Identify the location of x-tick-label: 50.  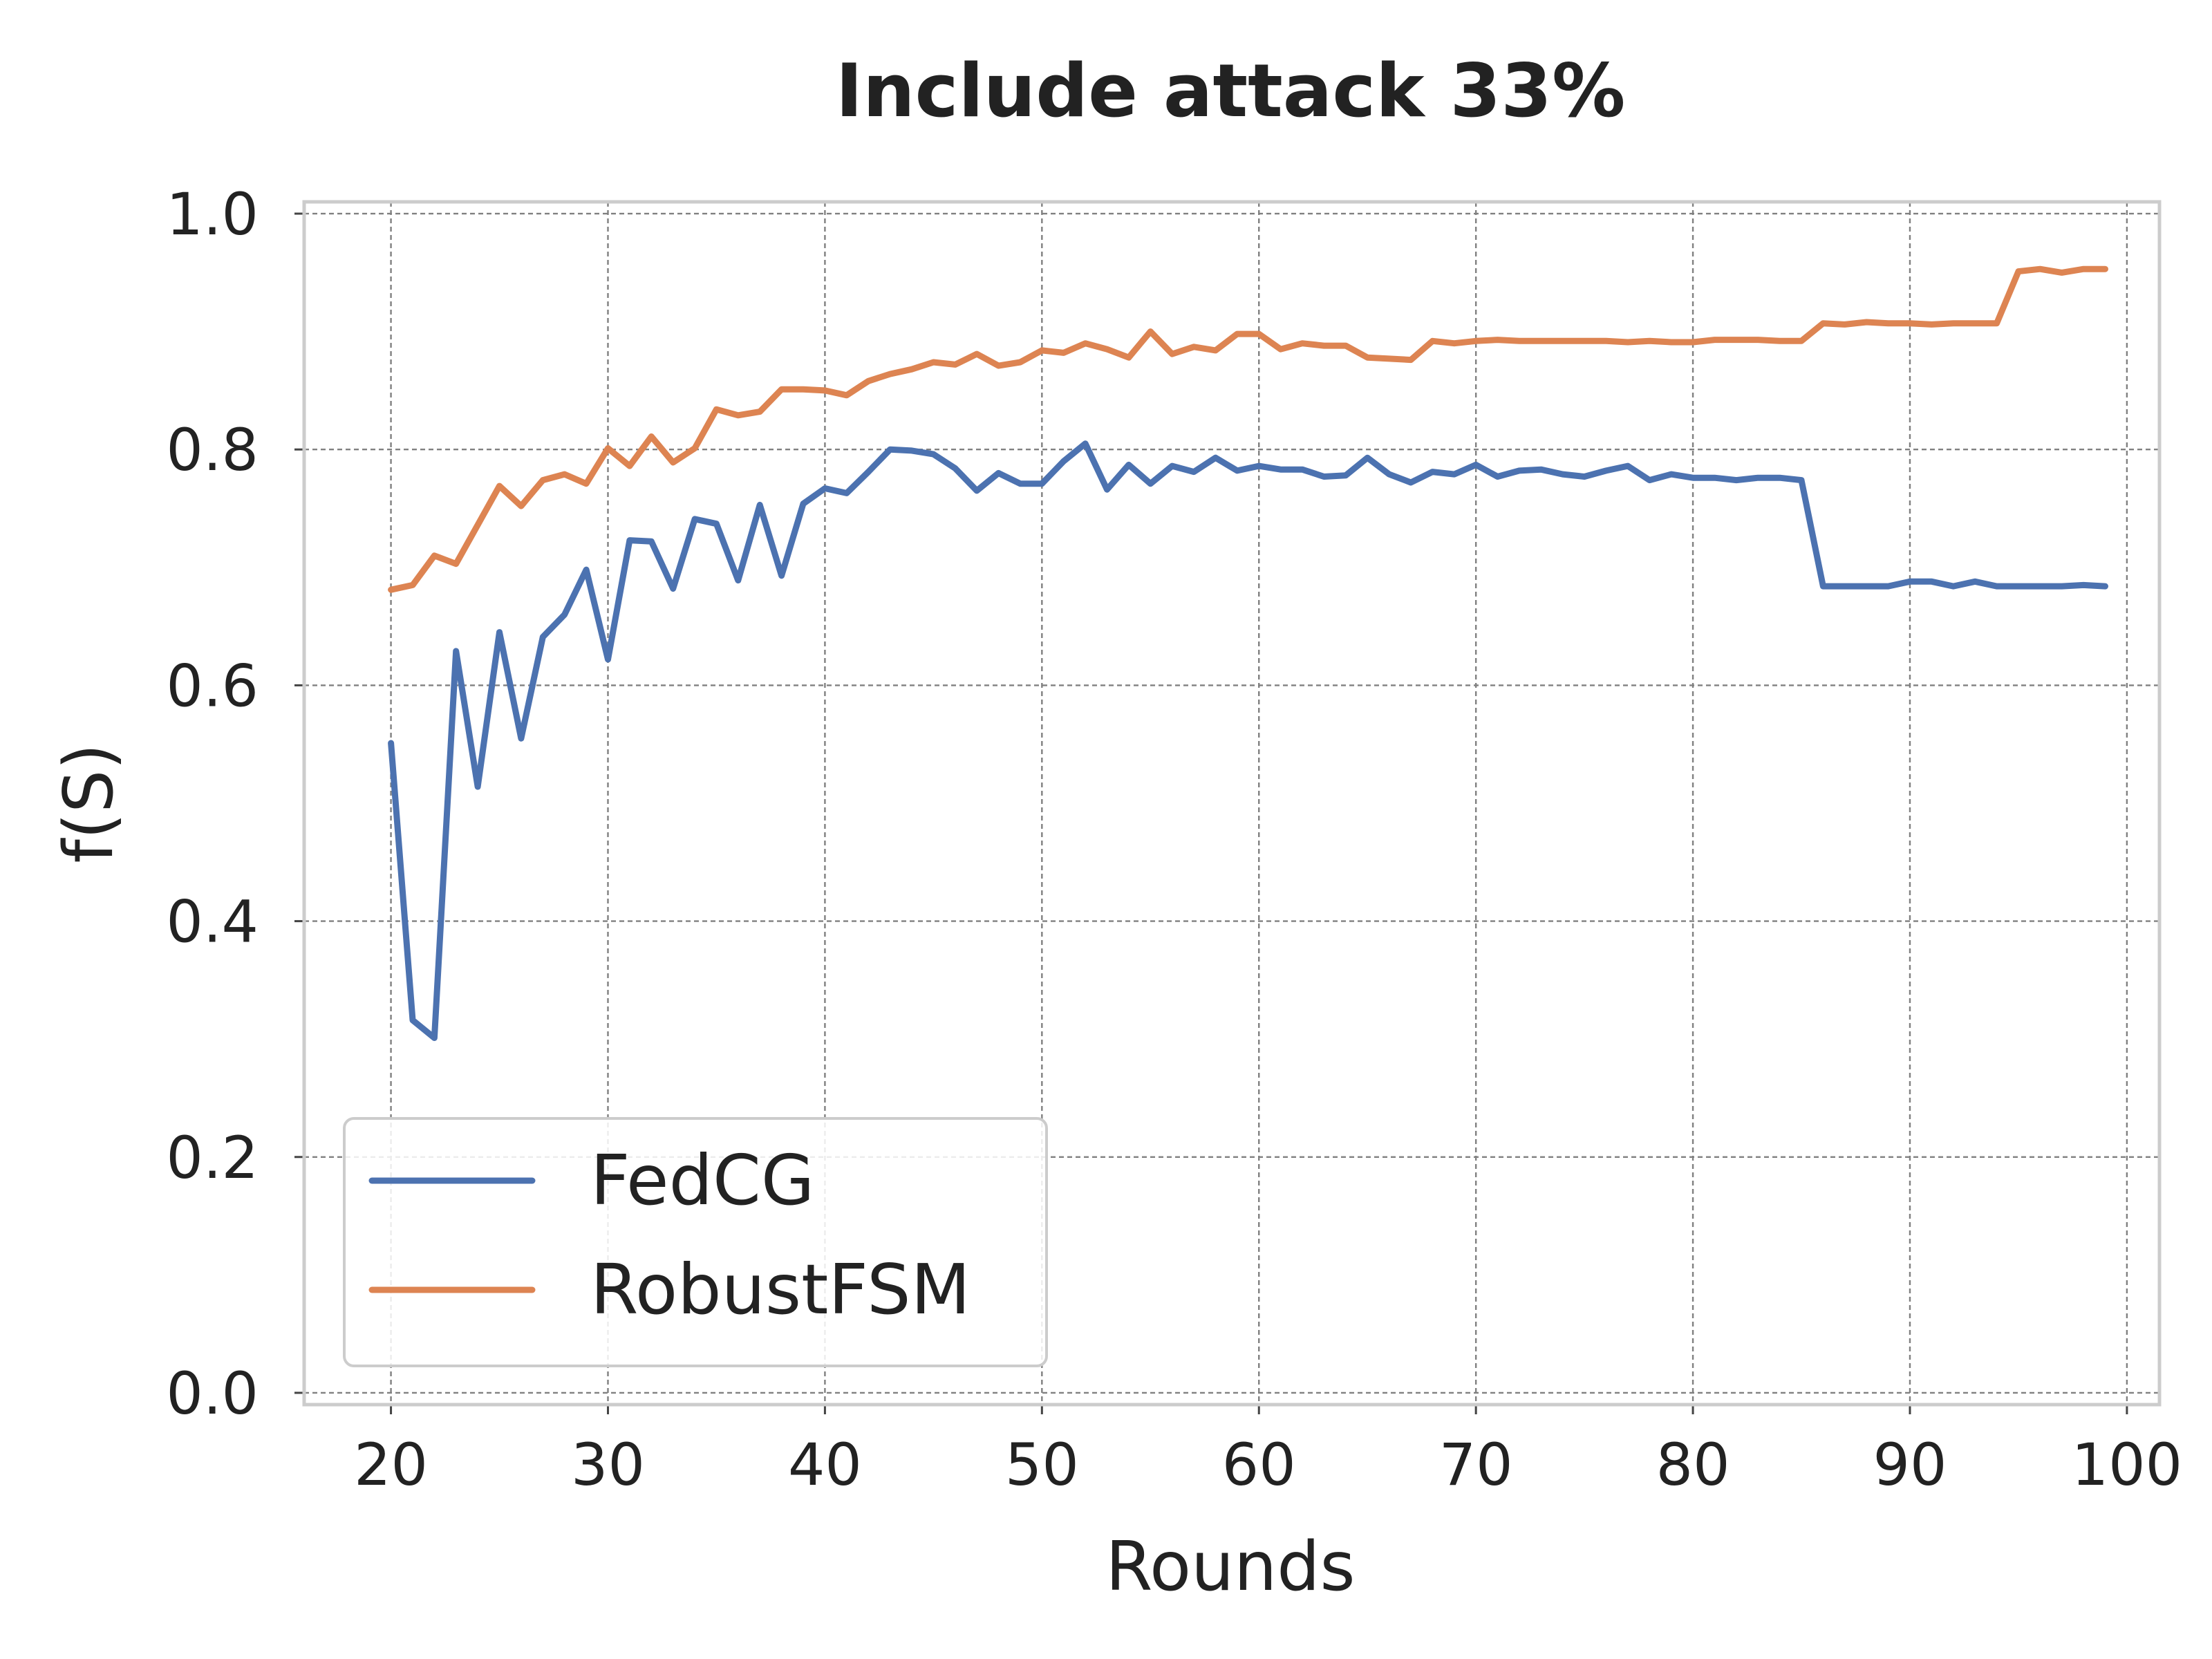
(1042, 1465).